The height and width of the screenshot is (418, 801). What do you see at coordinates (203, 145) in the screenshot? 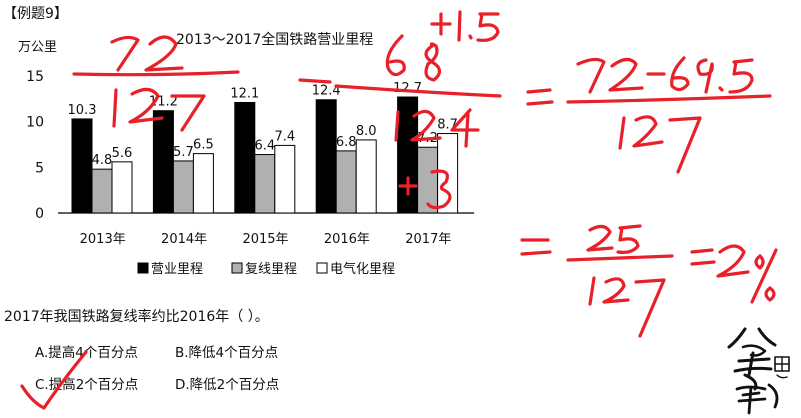
I see `data-label: 6.5` at bounding box center [203, 145].